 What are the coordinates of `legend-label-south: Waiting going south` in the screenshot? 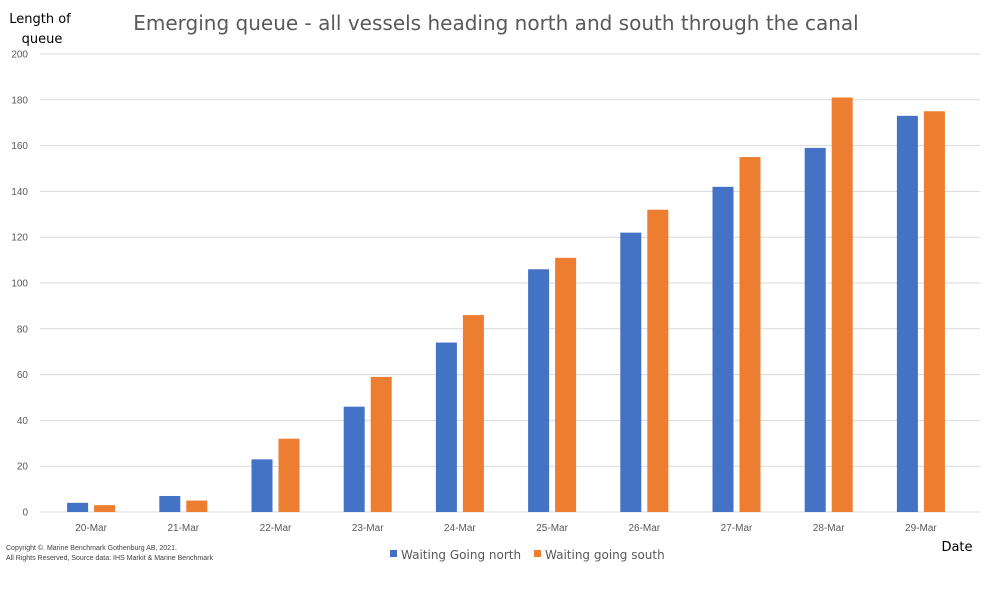 It's located at (605, 555).